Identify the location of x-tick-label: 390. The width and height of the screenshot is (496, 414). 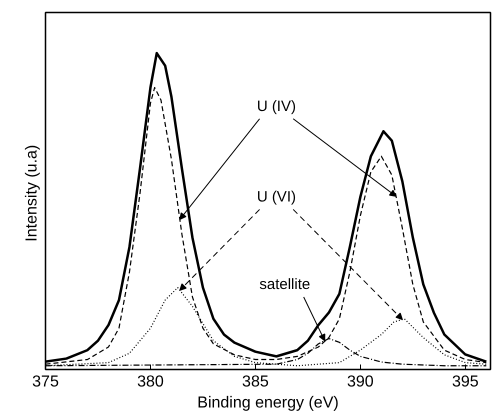
(360, 382).